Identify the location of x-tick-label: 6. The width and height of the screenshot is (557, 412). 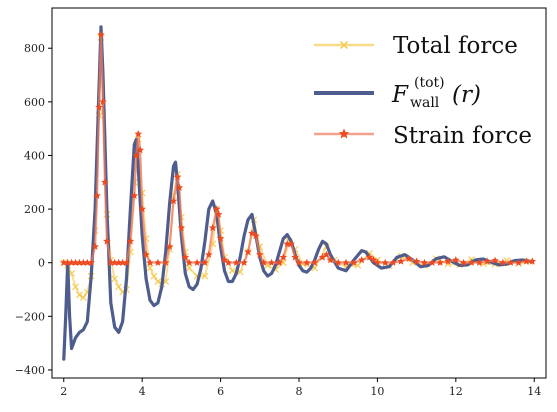
(220, 391).